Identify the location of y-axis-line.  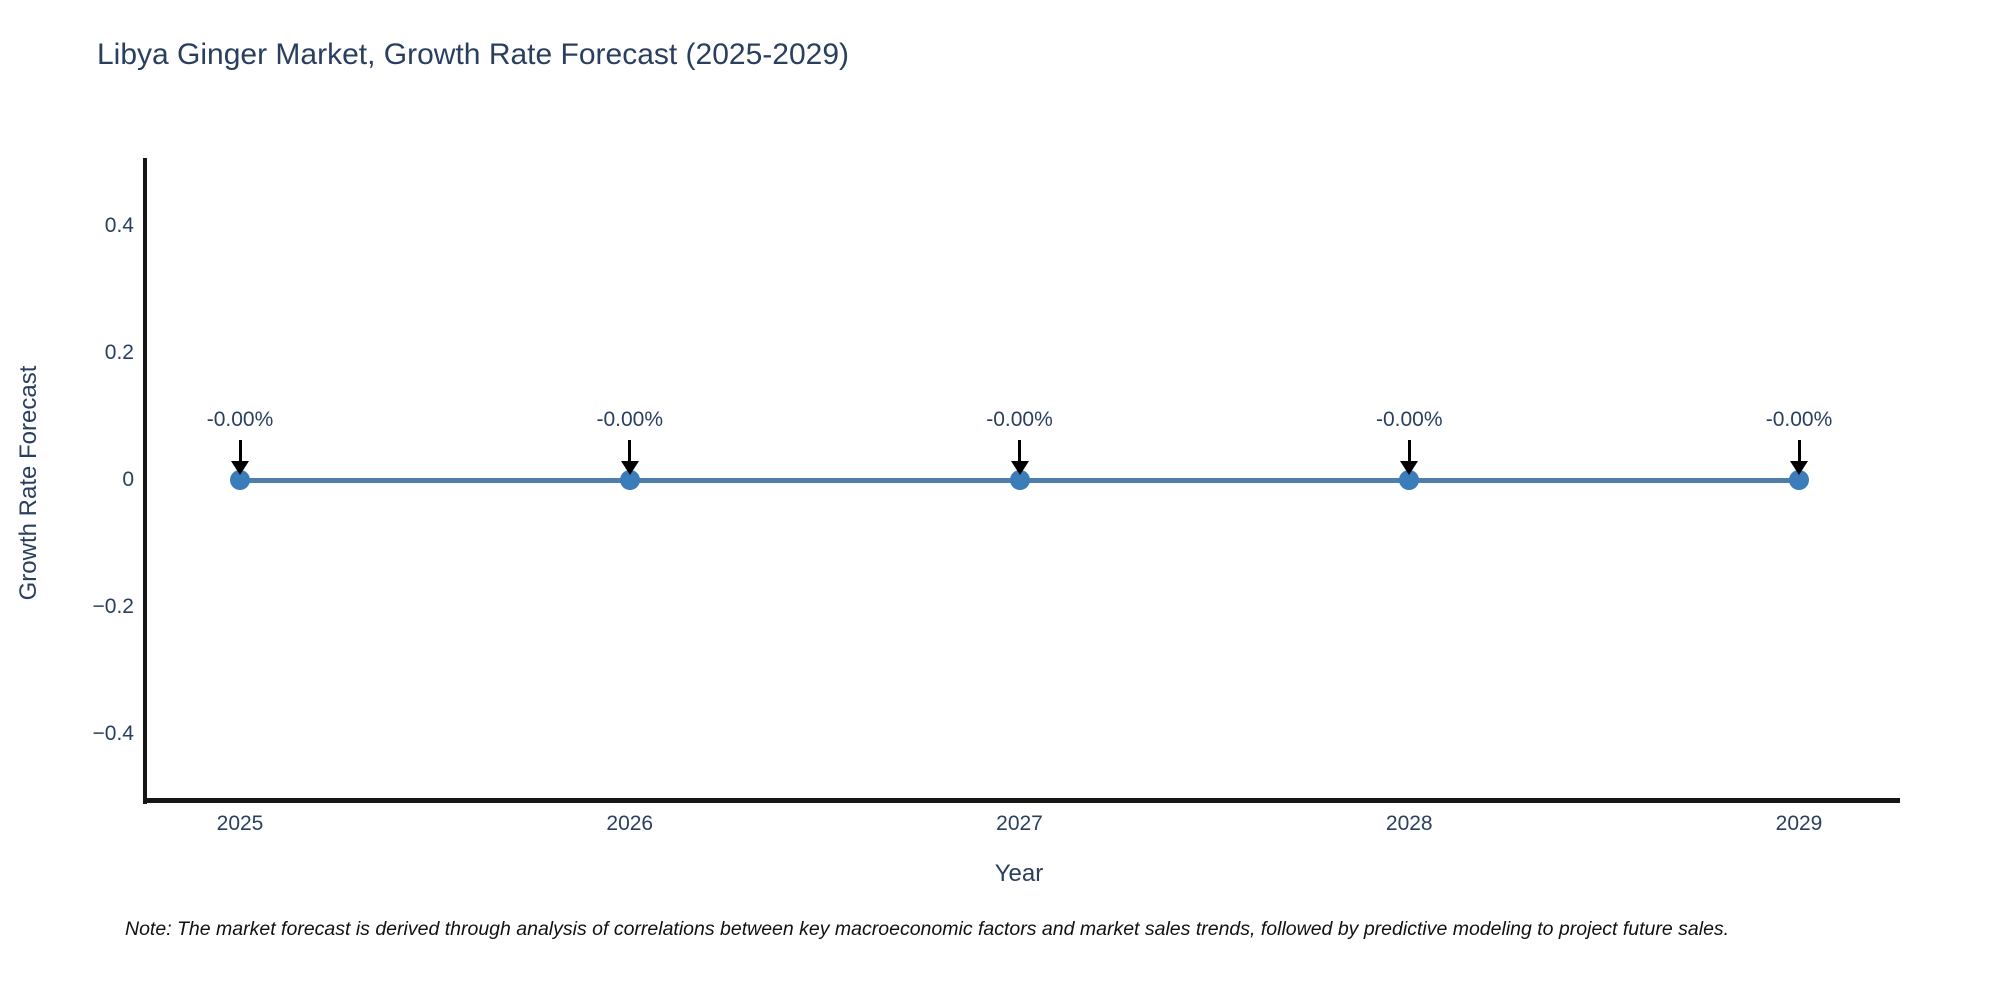
(145, 481).